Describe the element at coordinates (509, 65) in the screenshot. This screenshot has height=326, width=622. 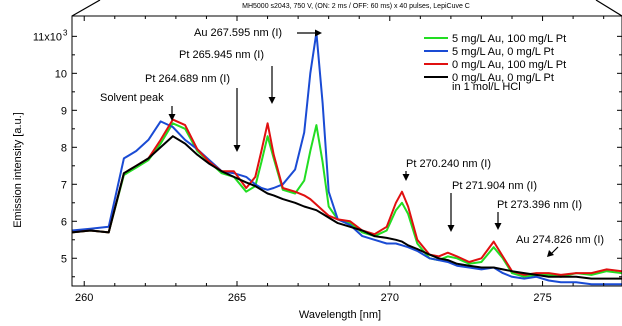
I see `legend-label: 0 mg/L Au, 100 mg/L Pt` at that location.